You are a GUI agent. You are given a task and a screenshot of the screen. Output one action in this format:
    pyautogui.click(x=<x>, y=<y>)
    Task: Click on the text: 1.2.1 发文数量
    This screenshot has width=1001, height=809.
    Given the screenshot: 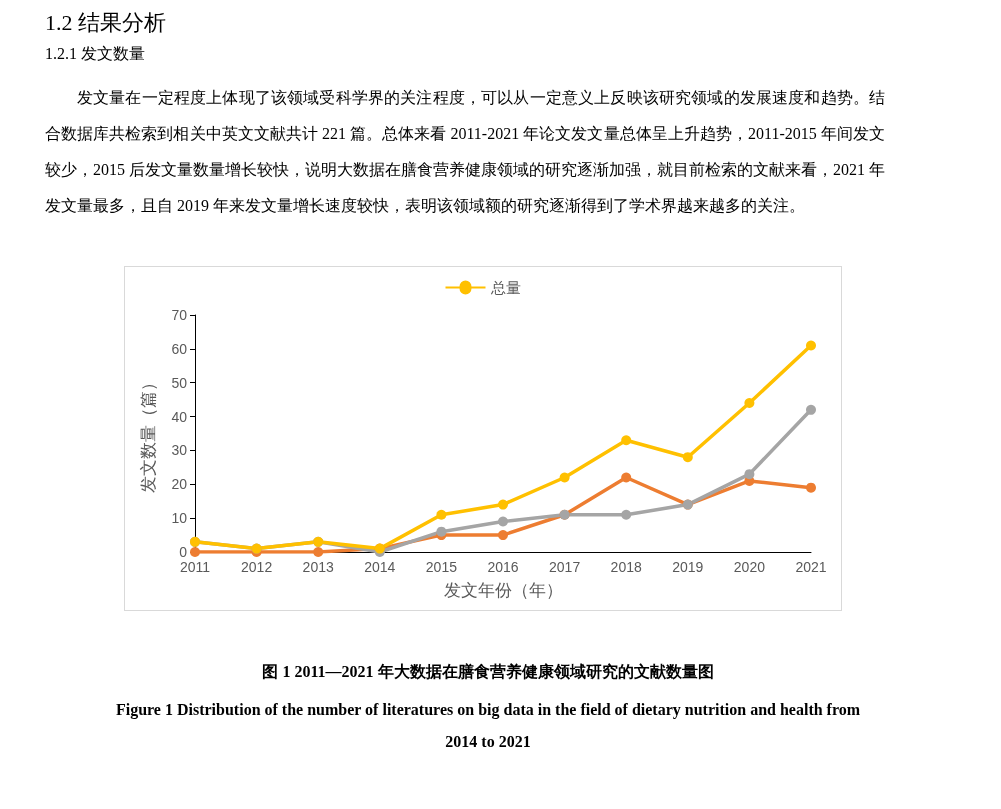 What is the action you would take?
    pyautogui.click(x=95, y=54)
    